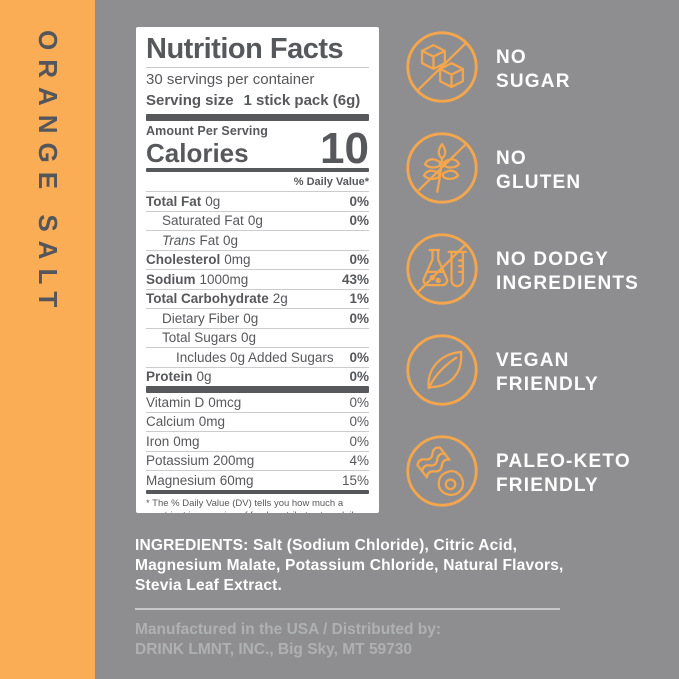  I want to click on nutrient-row-magnesium: Magnesium 60mg 15%, so click(257, 480).